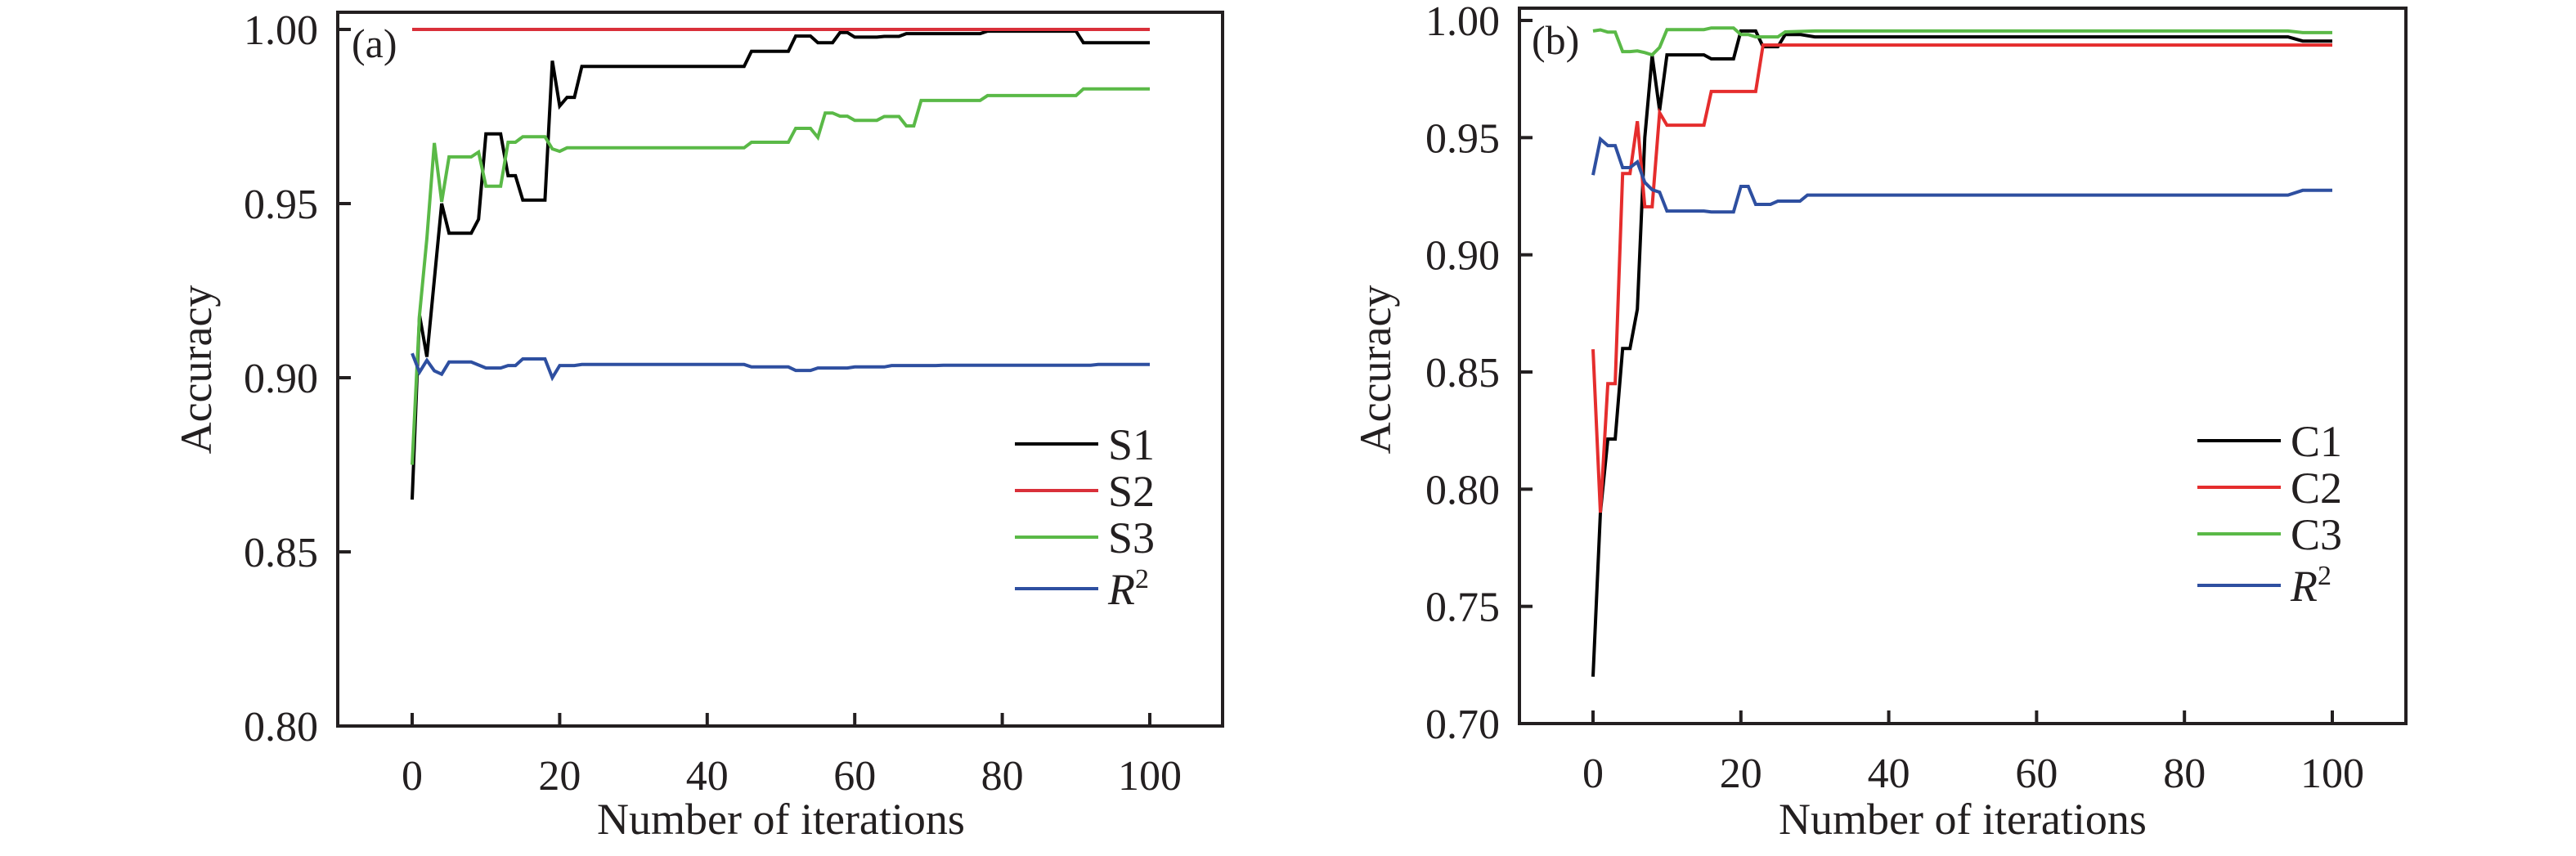  I want to click on legend-label-text: S1, so click(1131, 444).